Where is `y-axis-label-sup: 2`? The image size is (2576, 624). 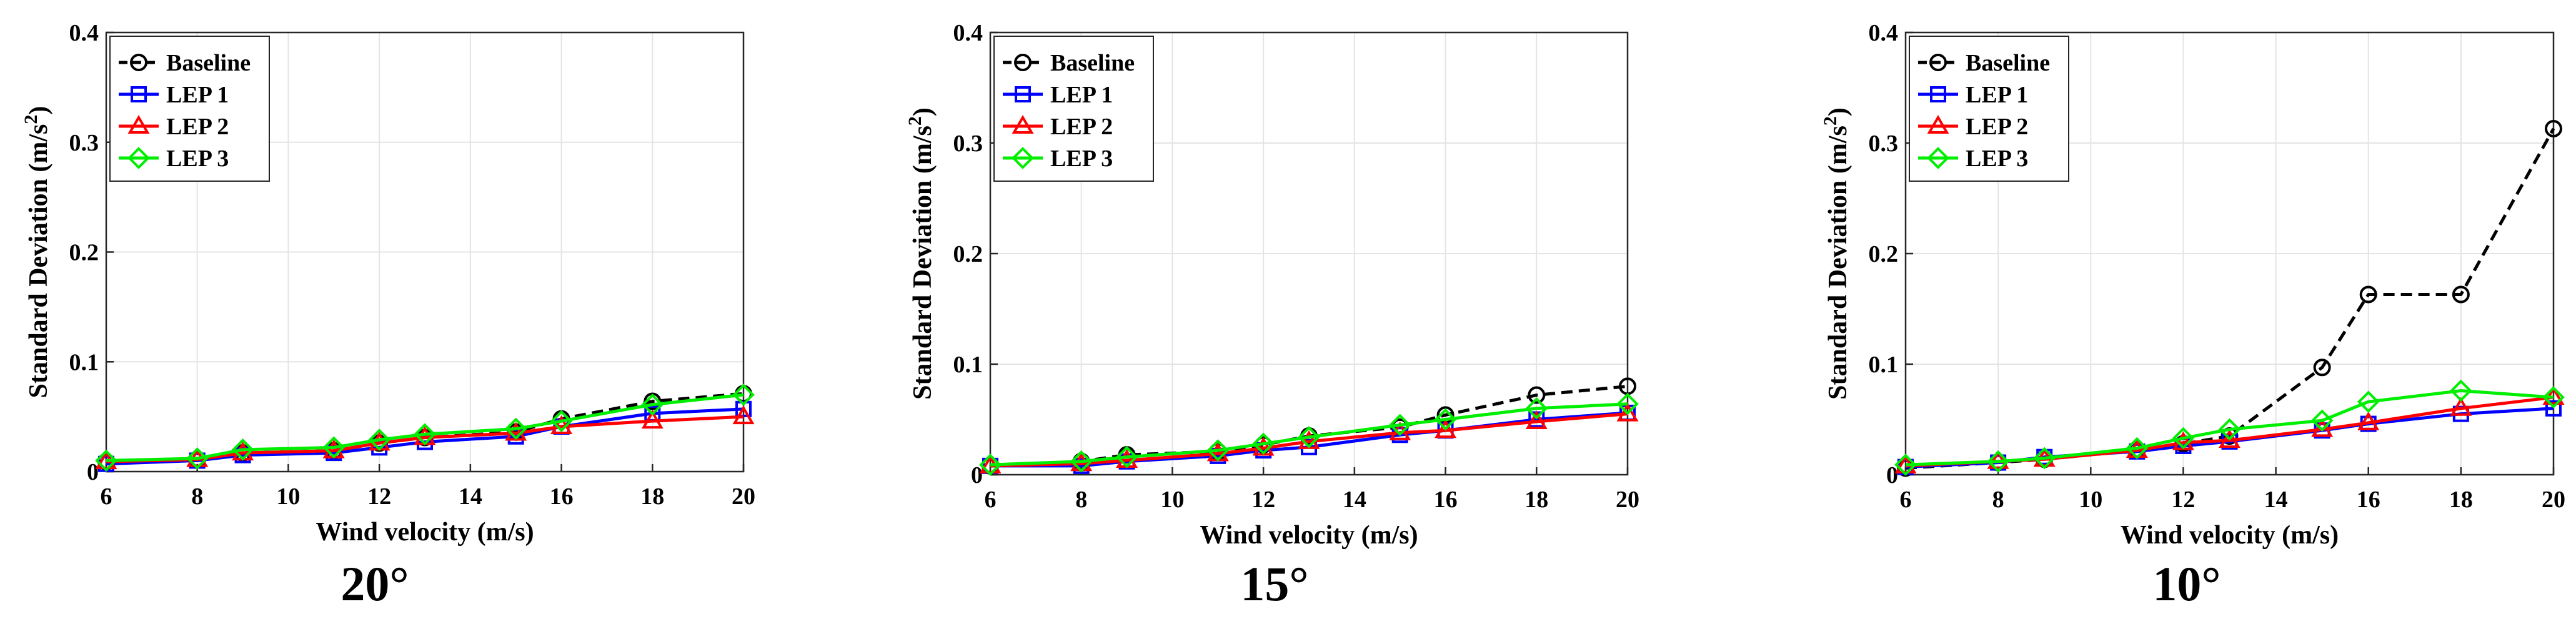 y-axis-label-sup: 2 is located at coordinates (915, 121).